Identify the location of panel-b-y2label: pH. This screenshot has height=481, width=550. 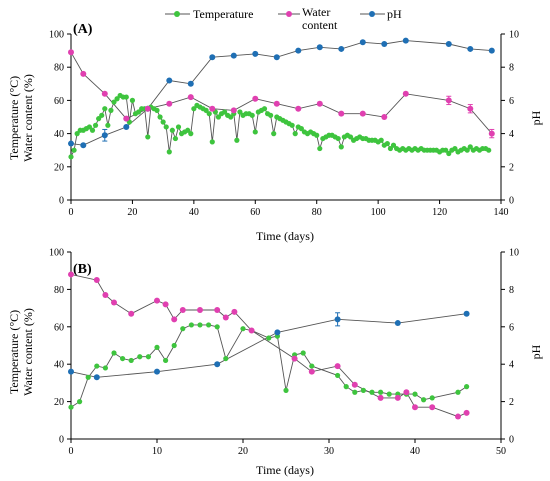
(536, 351).